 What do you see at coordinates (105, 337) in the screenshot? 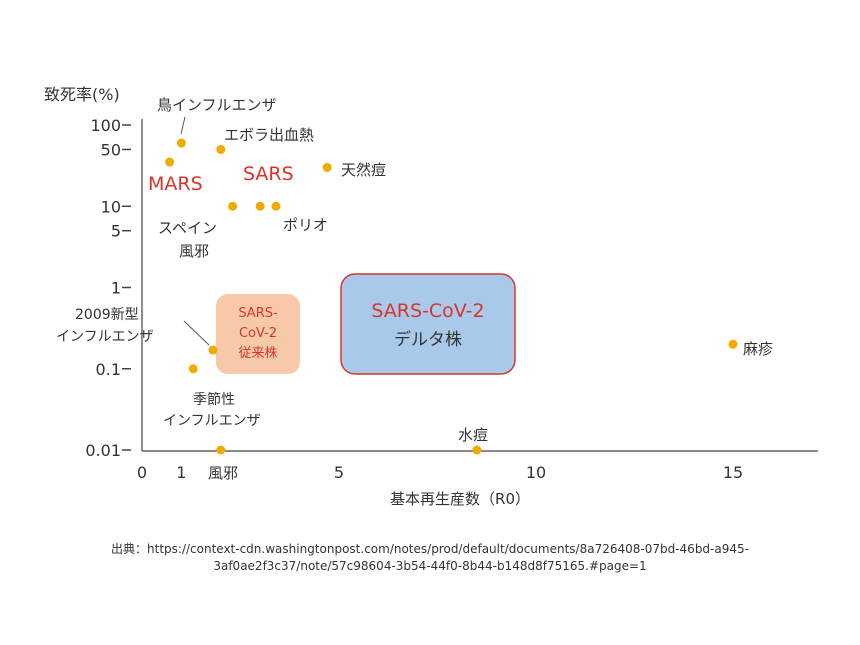
I see `label-flu2009-line2: インフルエンザ` at bounding box center [105, 337].